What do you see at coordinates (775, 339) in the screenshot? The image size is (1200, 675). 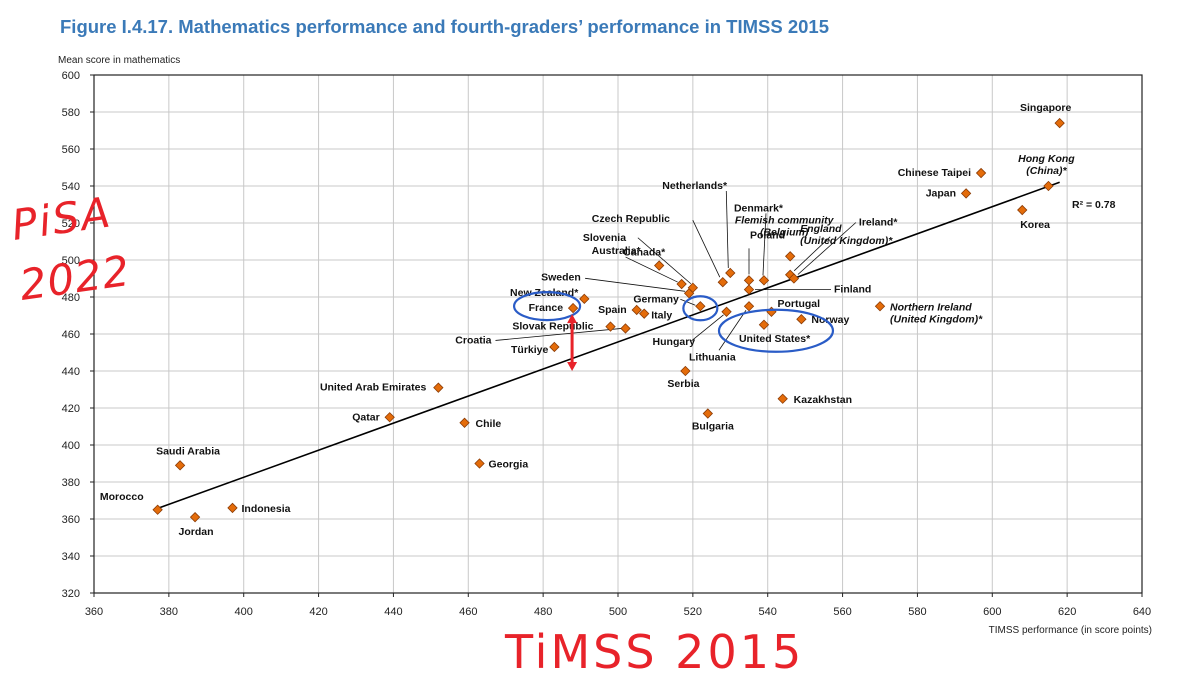 I see `point-label: United States*` at bounding box center [775, 339].